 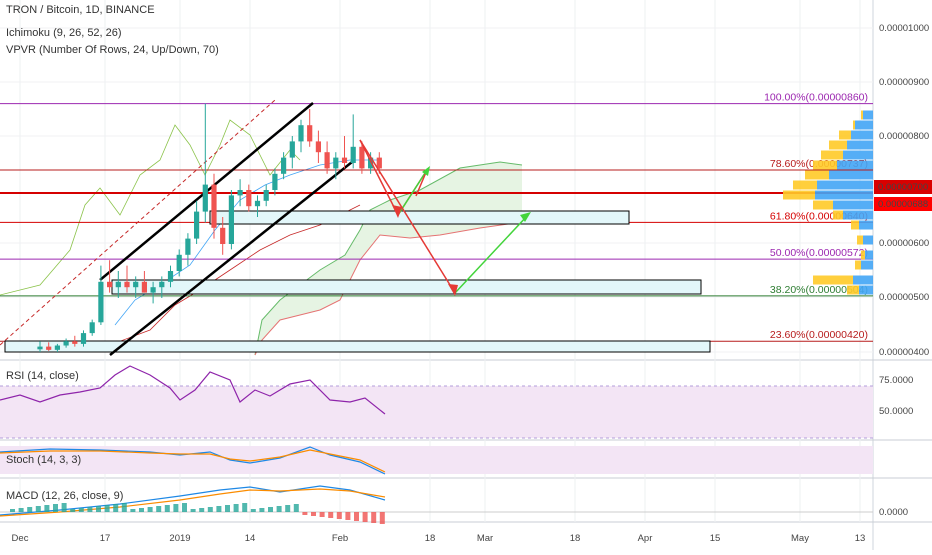 I want to click on rsi-line, so click(x=193, y=390).